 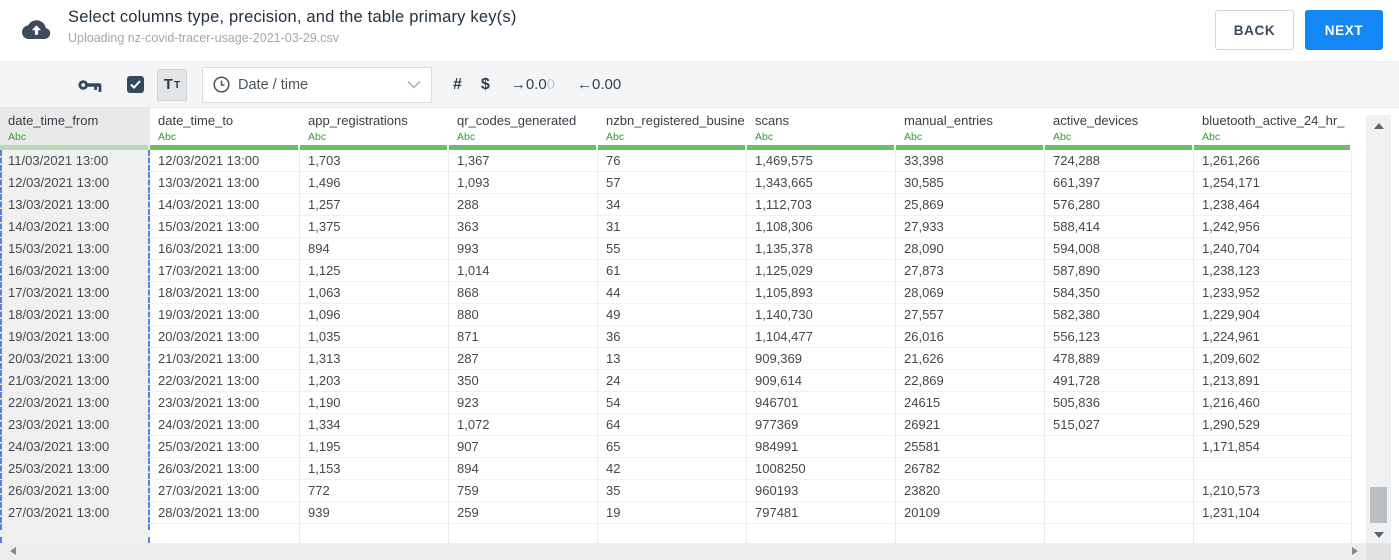 I want to click on table-cell: 1,063, so click(x=374, y=292).